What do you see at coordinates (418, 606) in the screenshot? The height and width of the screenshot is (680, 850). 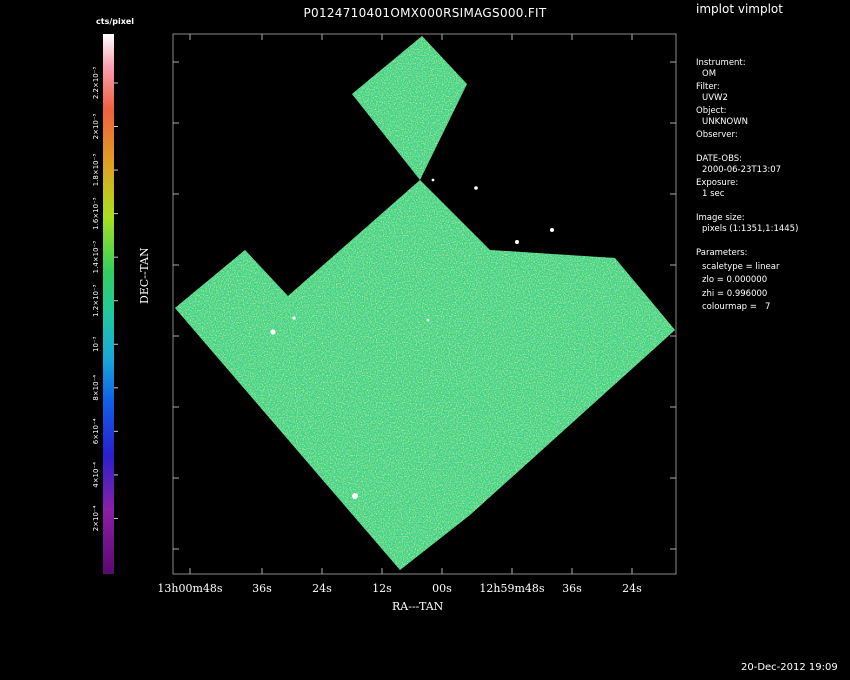 I see `x-axis-label: RA---TAN` at bounding box center [418, 606].